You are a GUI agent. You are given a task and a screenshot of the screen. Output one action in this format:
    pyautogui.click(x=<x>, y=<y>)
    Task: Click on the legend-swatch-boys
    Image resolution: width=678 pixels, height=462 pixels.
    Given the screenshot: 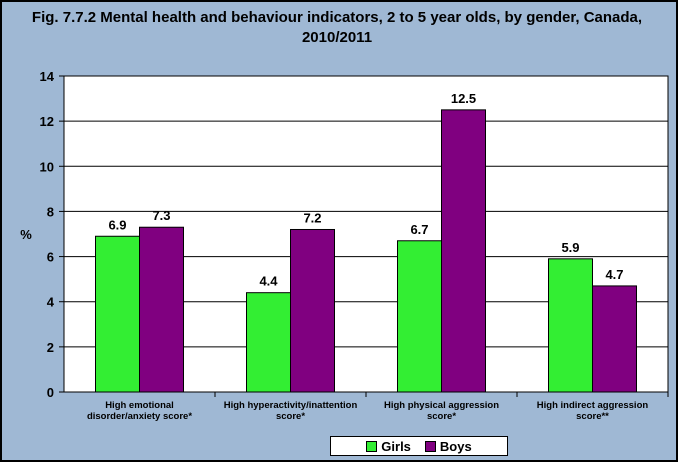 What is the action you would take?
    pyautogui.click(x=430, y=446)
    